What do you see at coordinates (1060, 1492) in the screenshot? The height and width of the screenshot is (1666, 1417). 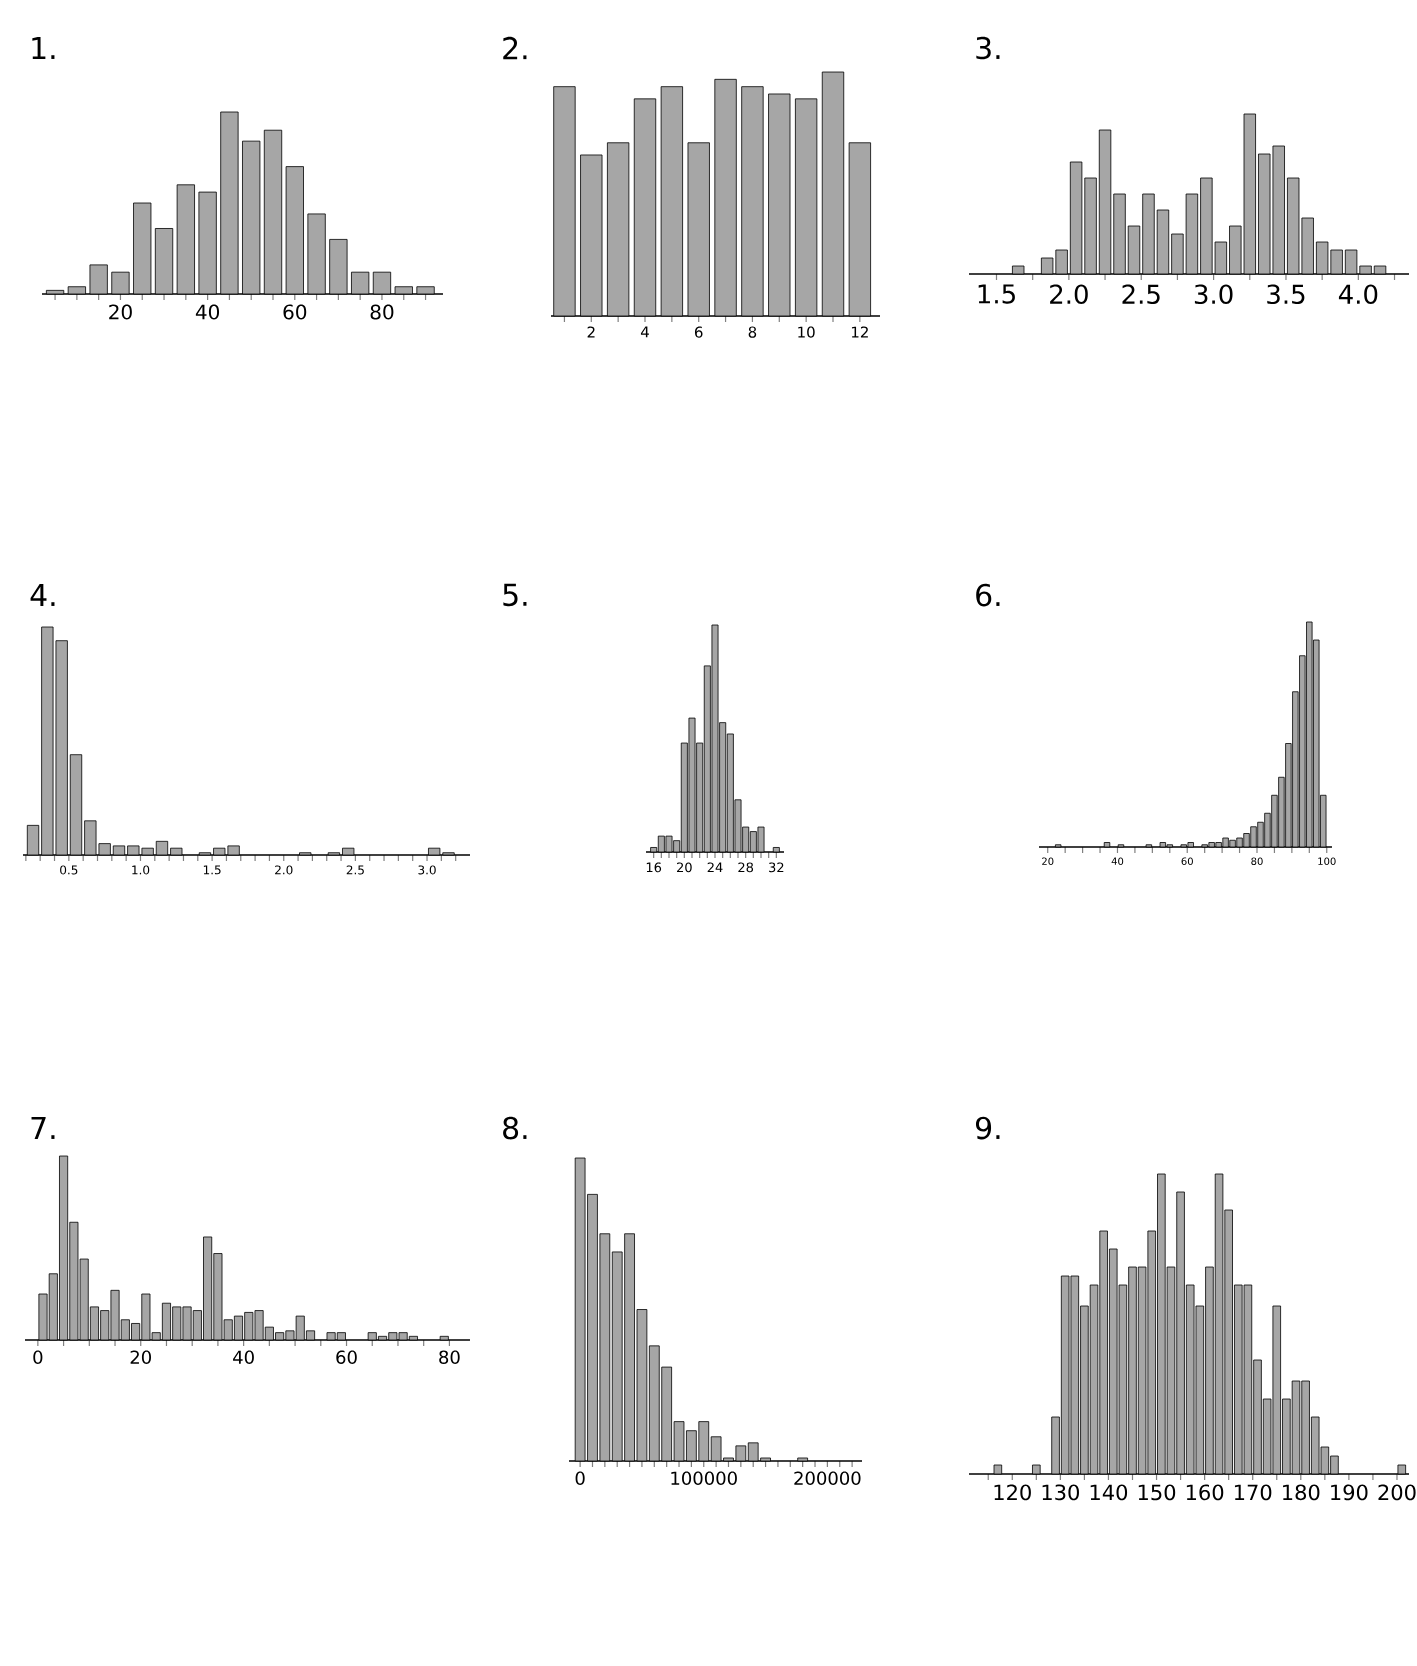 I see `x-tick-label: 130` at bounding box center [1060, 1492].